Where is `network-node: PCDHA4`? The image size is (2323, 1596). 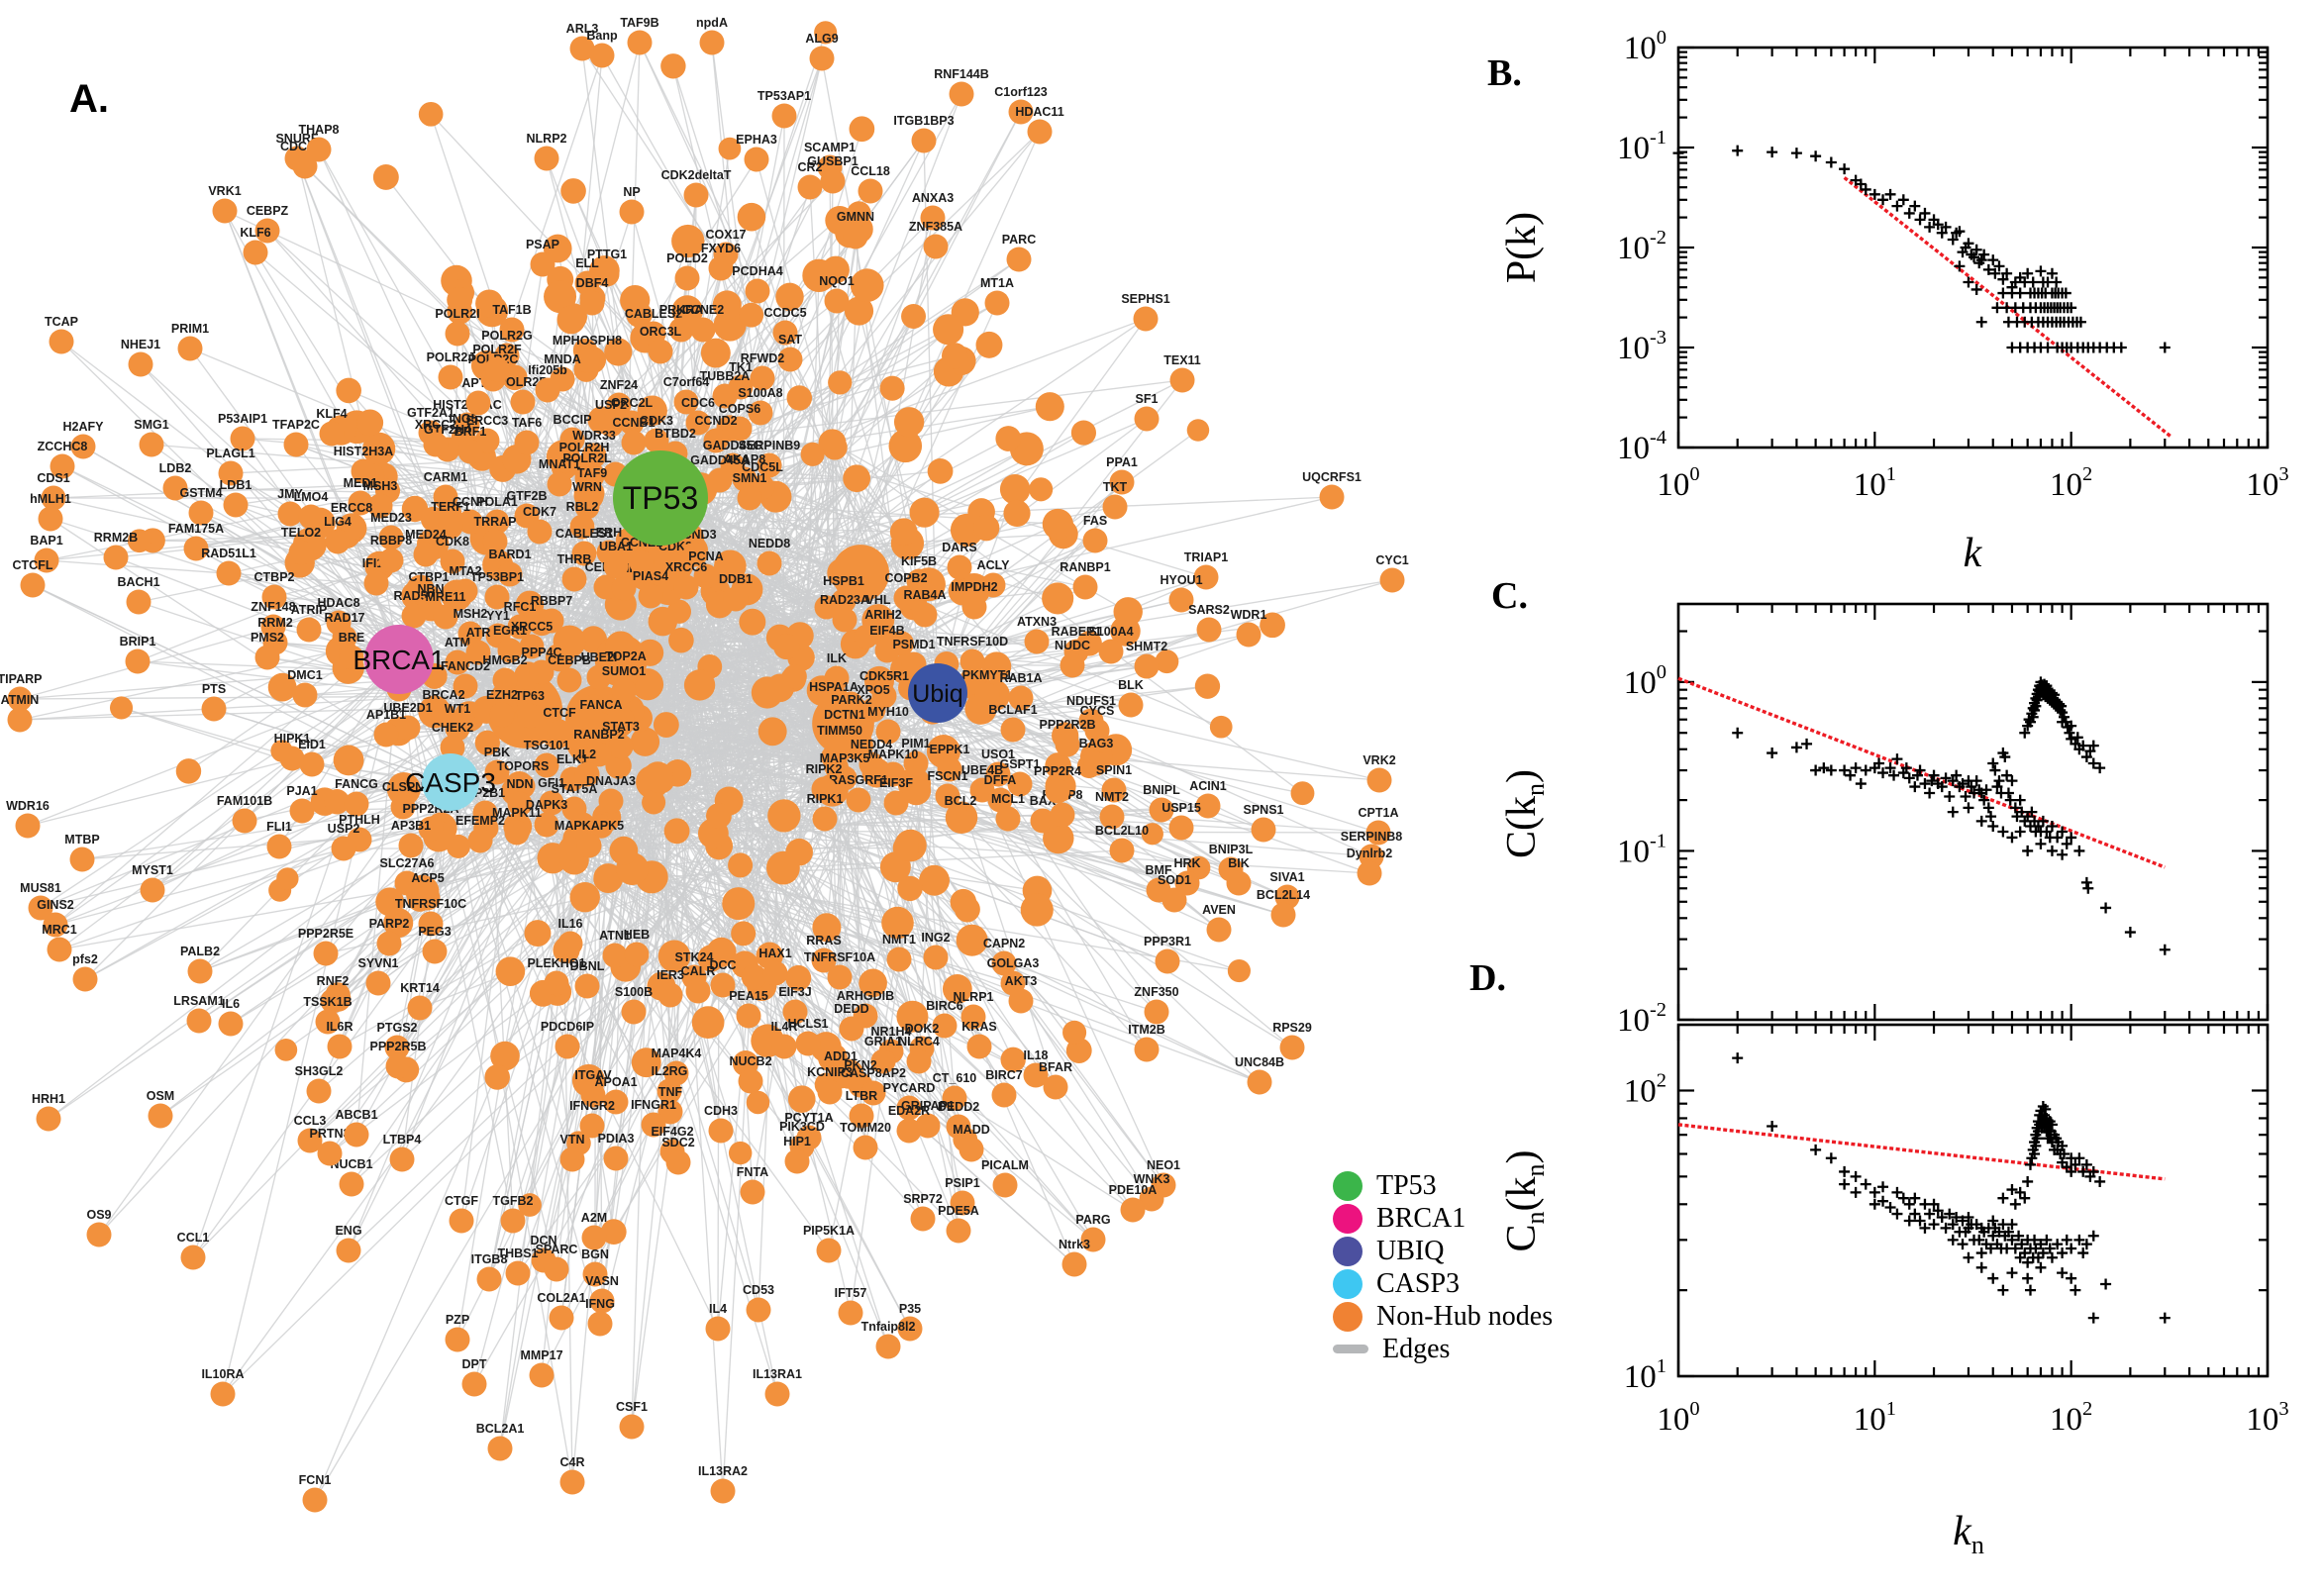
network-node: PCDHA4 is located at coordinates (757, 284).